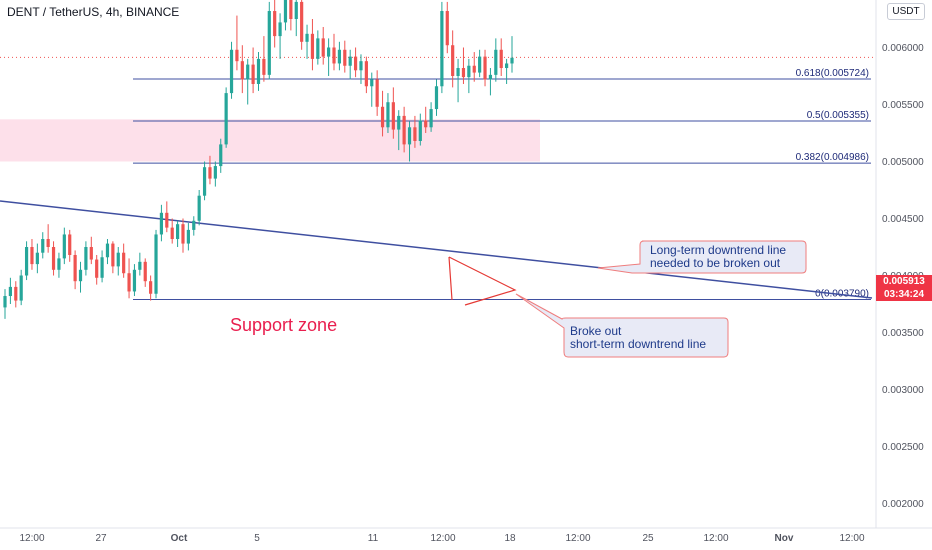  What do you see at coordinates (906, 11) in the screenshot?
I see `currency-button: USDT` at bounding box center [906, 11].